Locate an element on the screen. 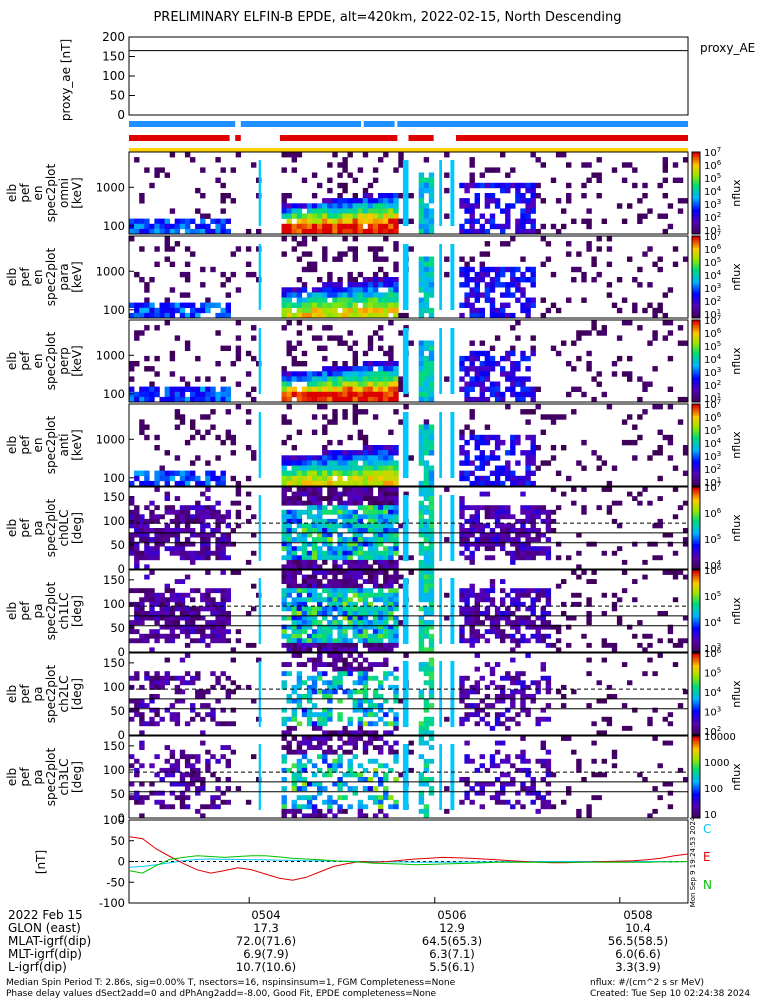 This screenshot has width=775, height=1000. heatmap-tick-label: 100 is located at coordinates (114, 394).